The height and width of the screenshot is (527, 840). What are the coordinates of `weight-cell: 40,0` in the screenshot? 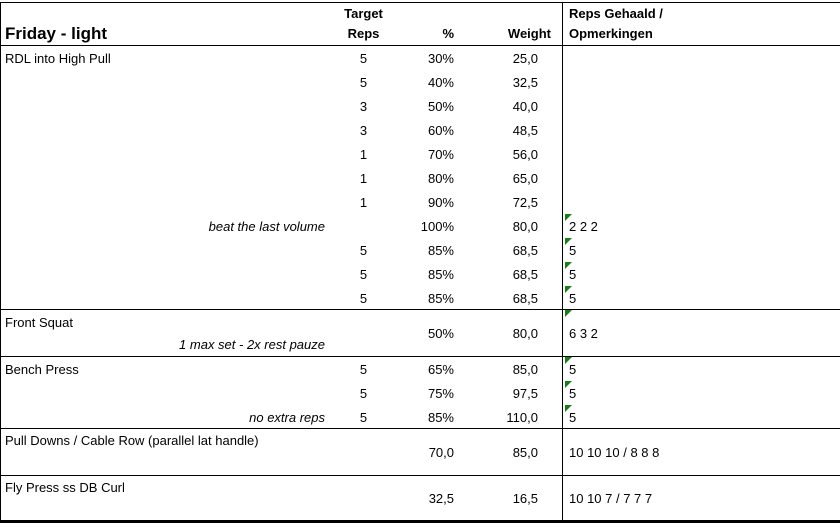 It's located at (525, 106).